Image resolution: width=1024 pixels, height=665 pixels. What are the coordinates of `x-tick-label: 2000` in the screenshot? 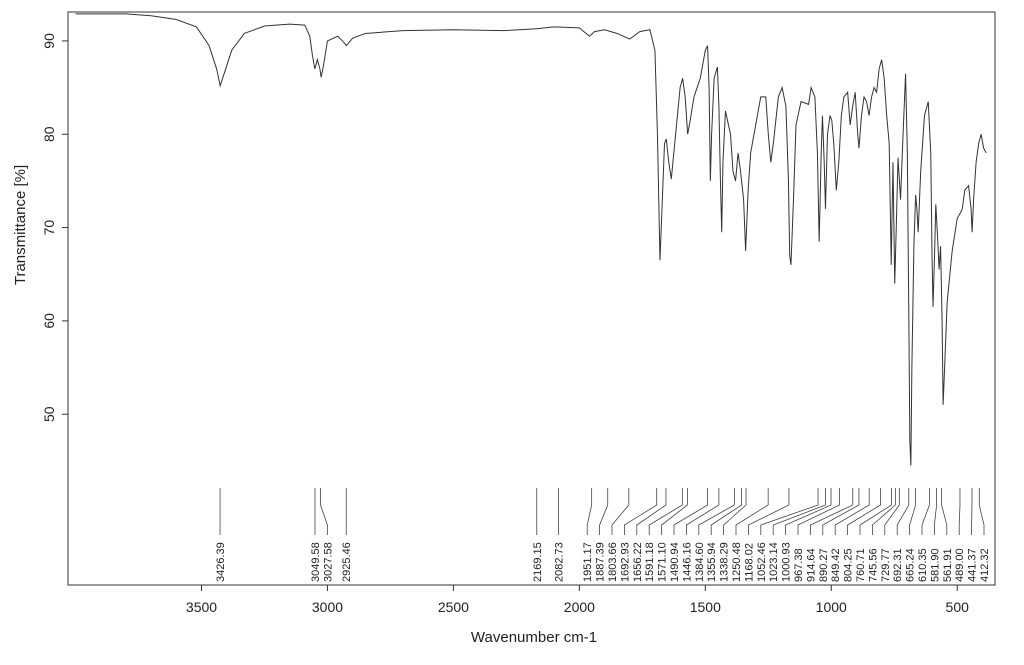 It's located at (579, 607).